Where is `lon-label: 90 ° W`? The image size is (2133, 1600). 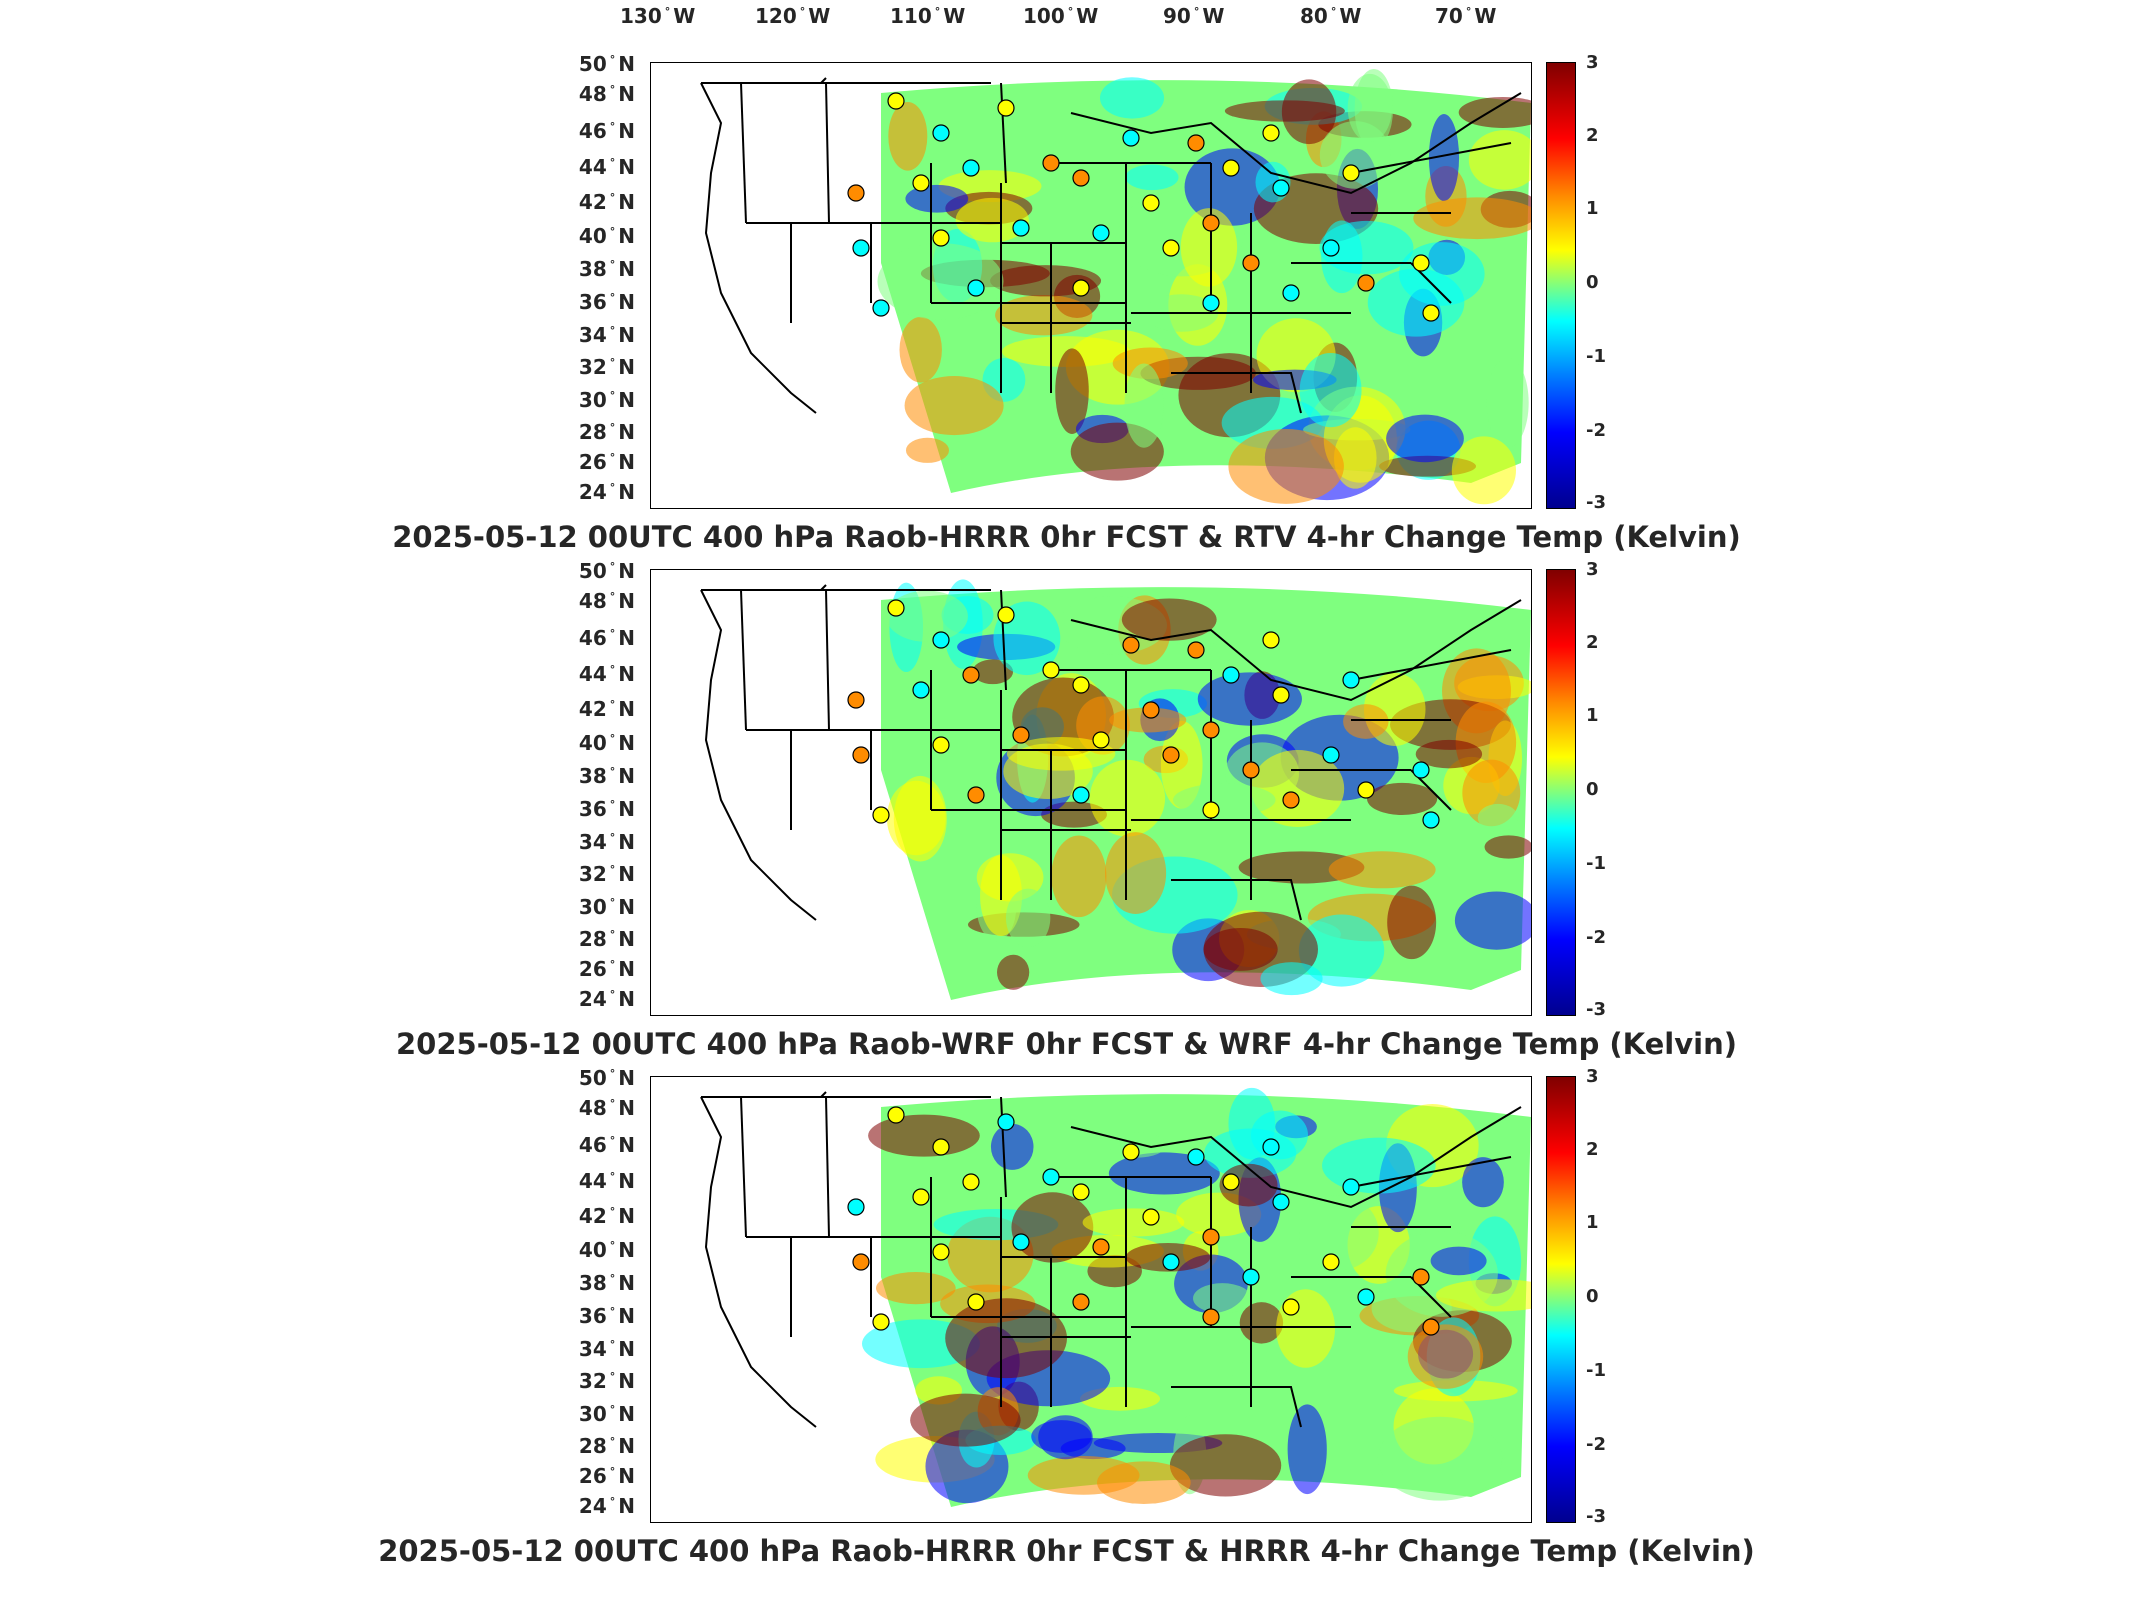
lon-label: 90 ° W is located at coordinates (1194, 16).